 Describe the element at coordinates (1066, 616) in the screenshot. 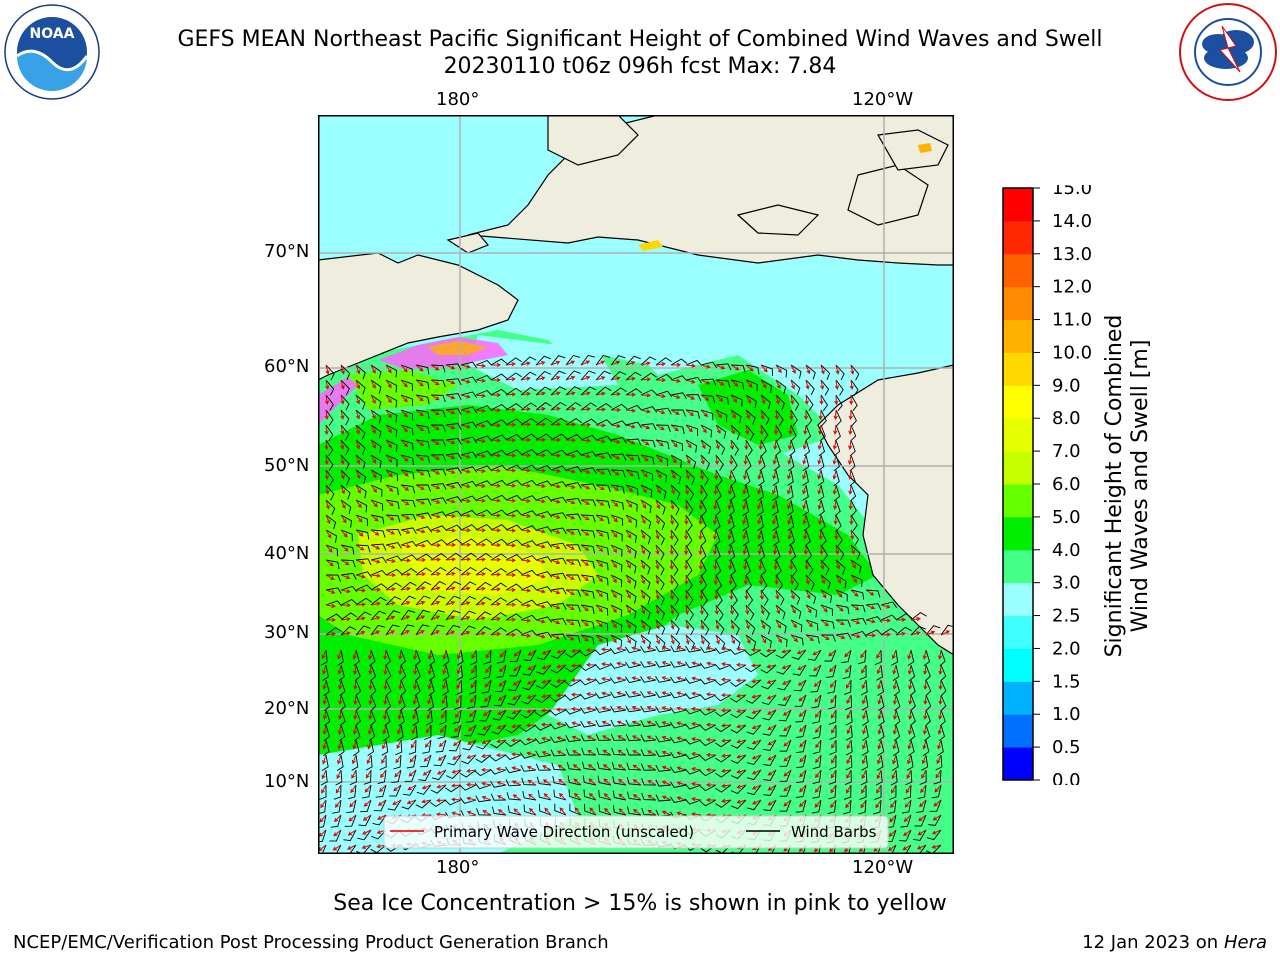

I see `colorbar-tick-label: 2.5` at that location.